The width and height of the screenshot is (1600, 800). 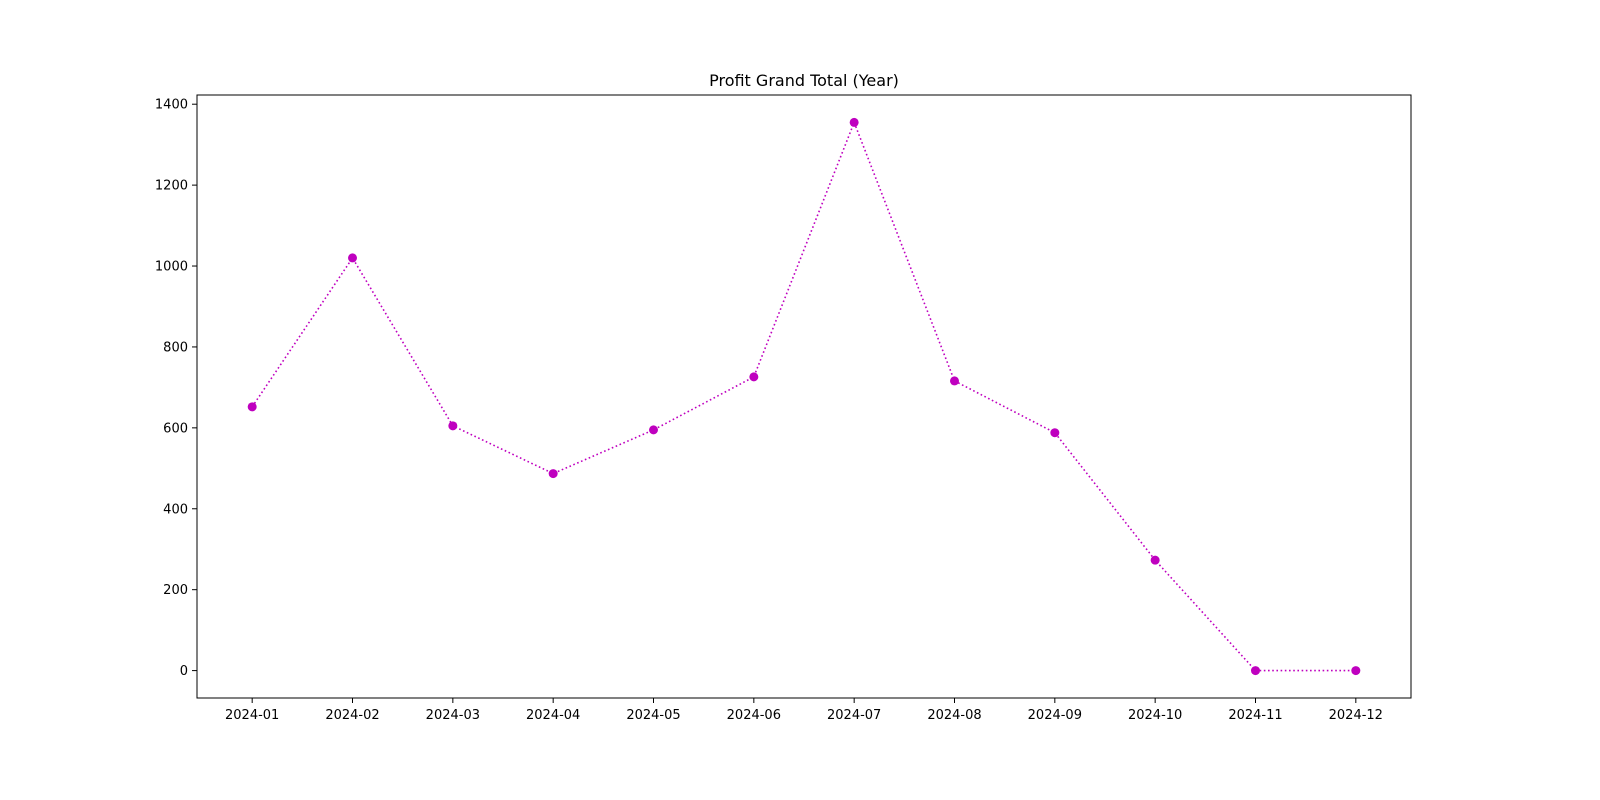 I want to click on x-tick-label: 2024-10, so click(x=1155, y=715).